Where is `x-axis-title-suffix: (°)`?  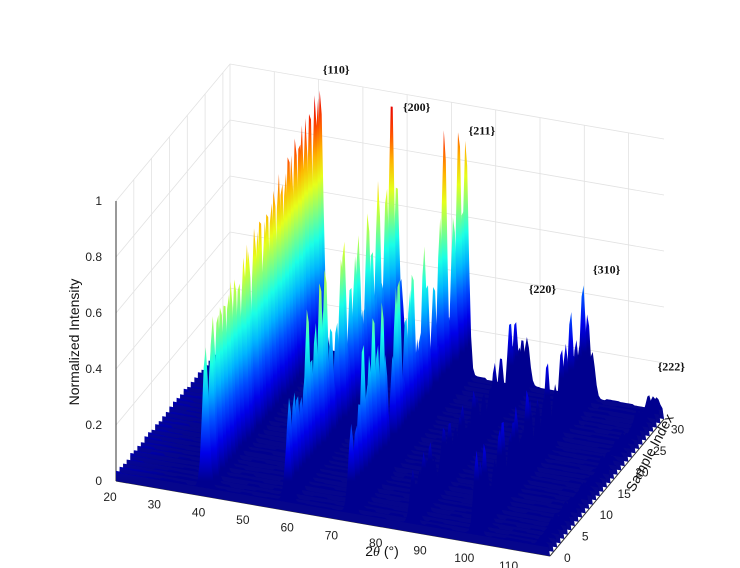
x-axis-title-suffix: (°) is located at coordinates (389, 551).